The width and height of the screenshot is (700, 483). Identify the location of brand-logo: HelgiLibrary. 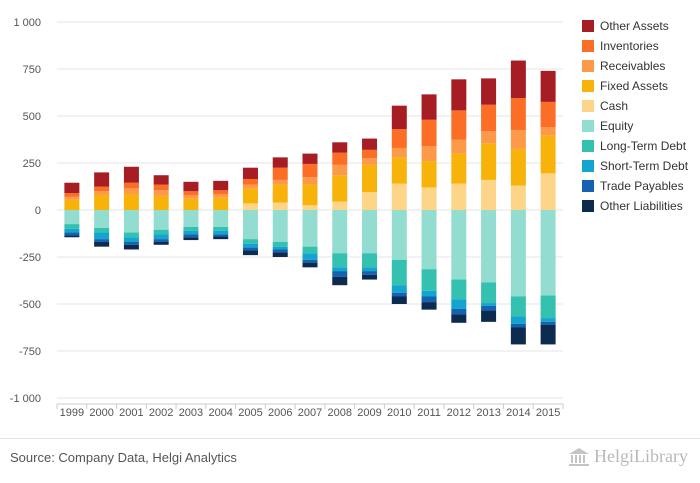
(628, 456).